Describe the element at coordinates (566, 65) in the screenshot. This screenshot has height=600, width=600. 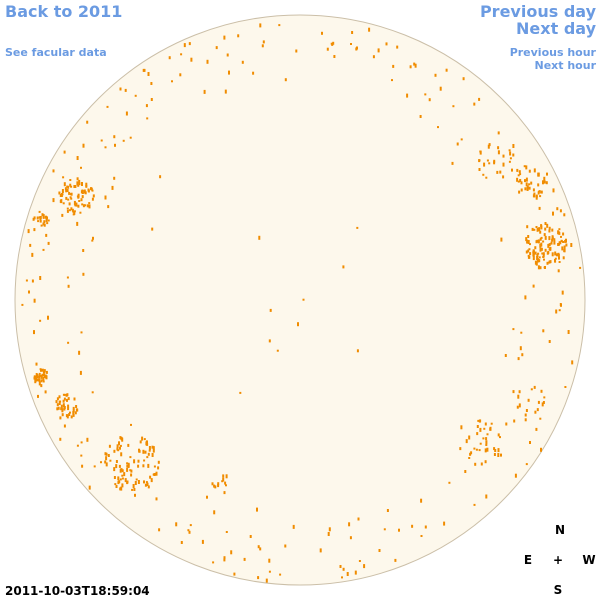
I see `next-hour-link: Next hour` at that location.